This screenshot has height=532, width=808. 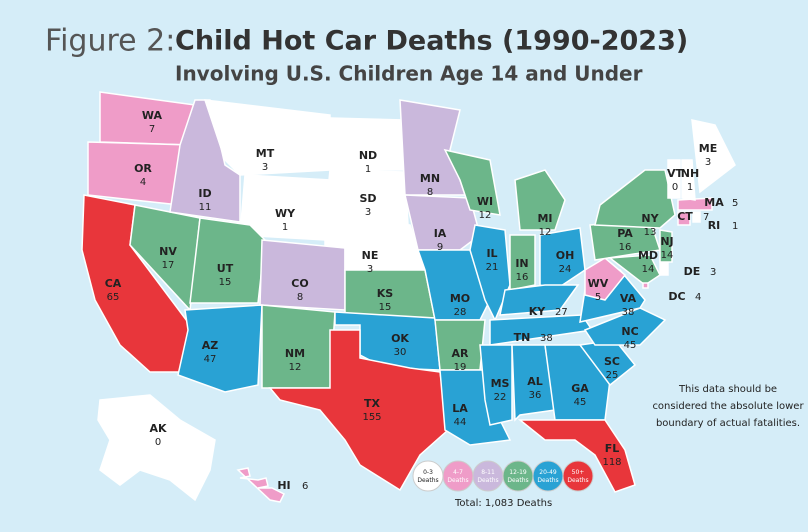 What do you see at coordinates (265, 153) in the screenshot?
I see `state-abbr: MT` at bounding box center [265, 153].